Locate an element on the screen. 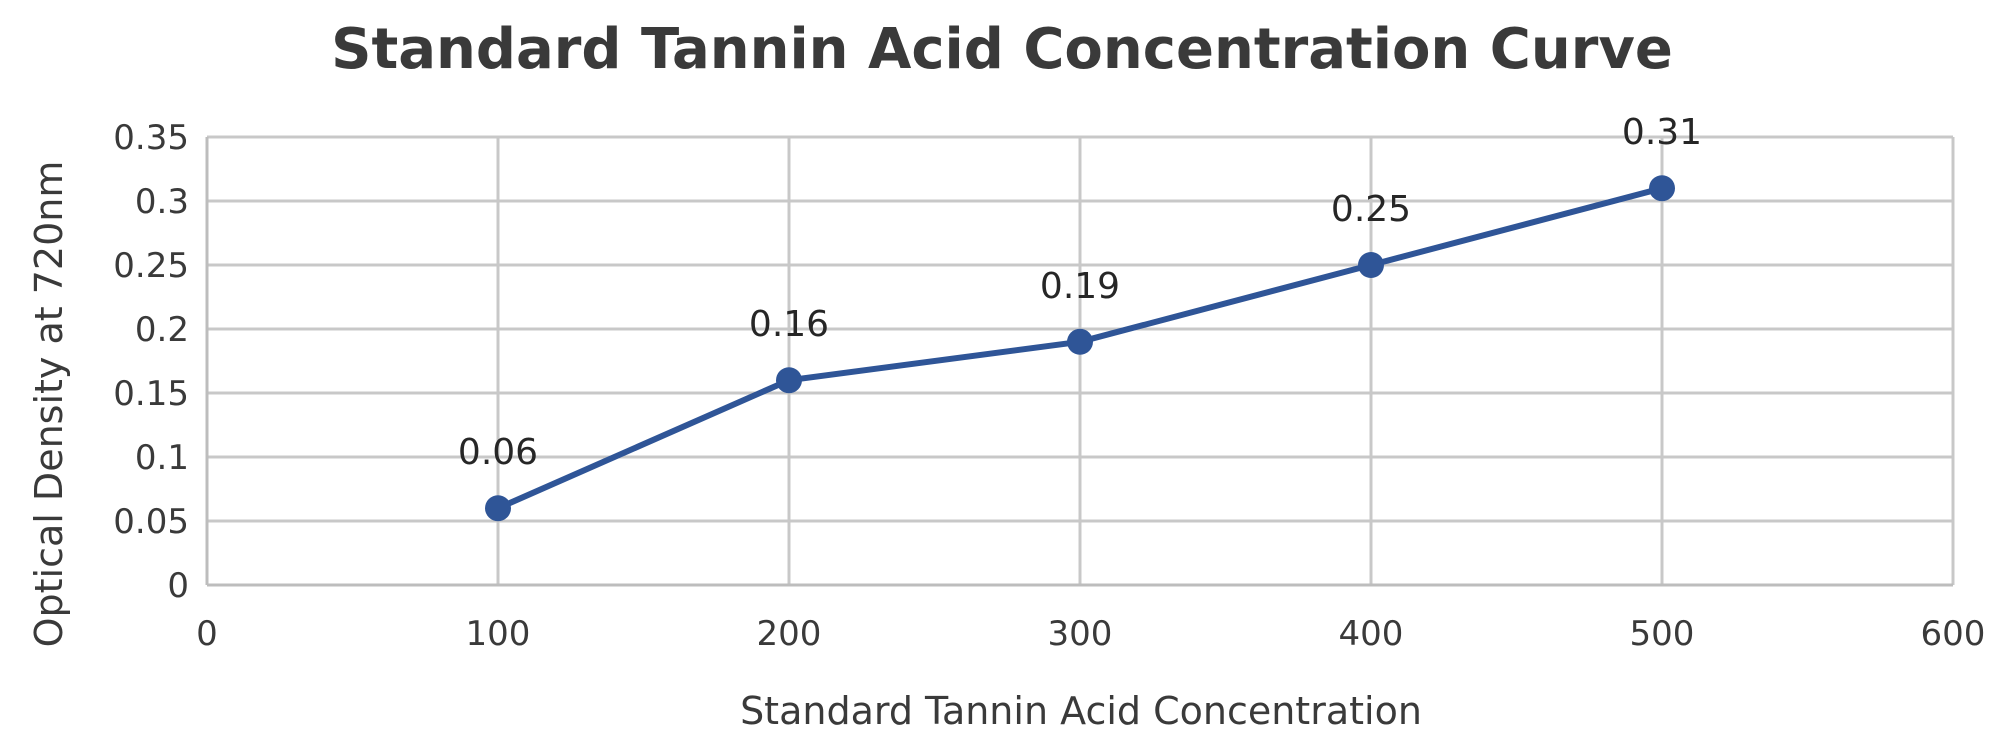 This screenshot has height=752, width=2004. x-axis-label: Standard Tannin Acid Concentration is located at coordinates (1081, 711).